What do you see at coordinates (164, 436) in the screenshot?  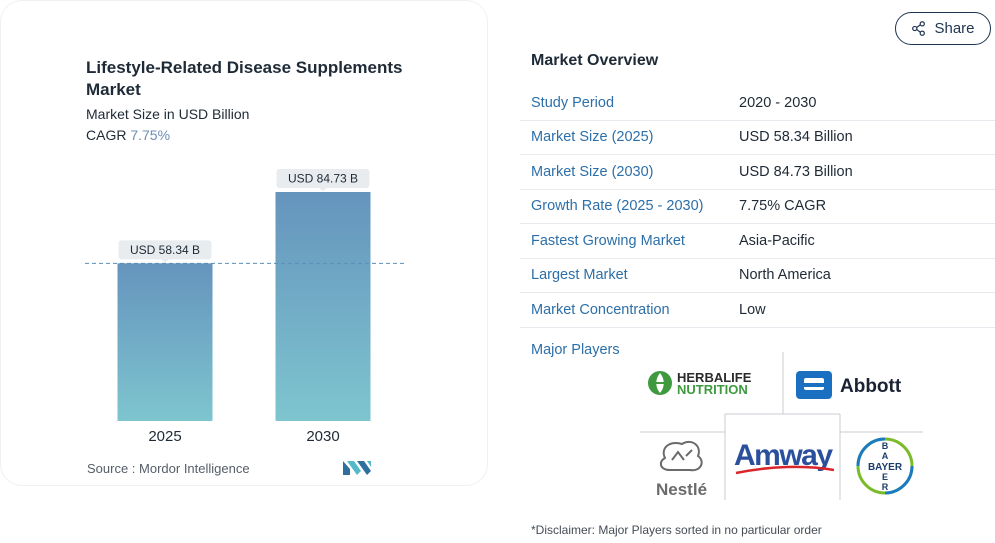 I see `x-tick-label: 2025` at bounding box center [164, 436].